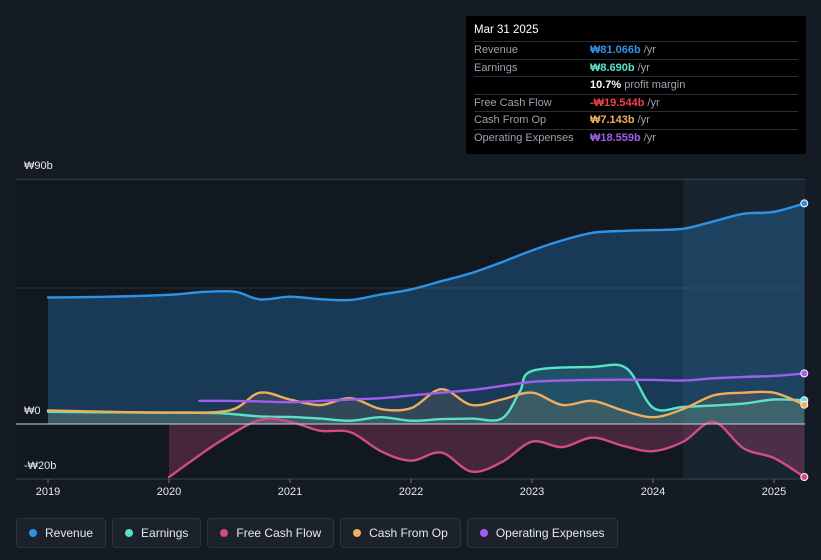  What do you see at coordinates (524, 137) in the screenshot?
I see `tooltip-label: Operating Expenses` at bounding box center [524, 137].